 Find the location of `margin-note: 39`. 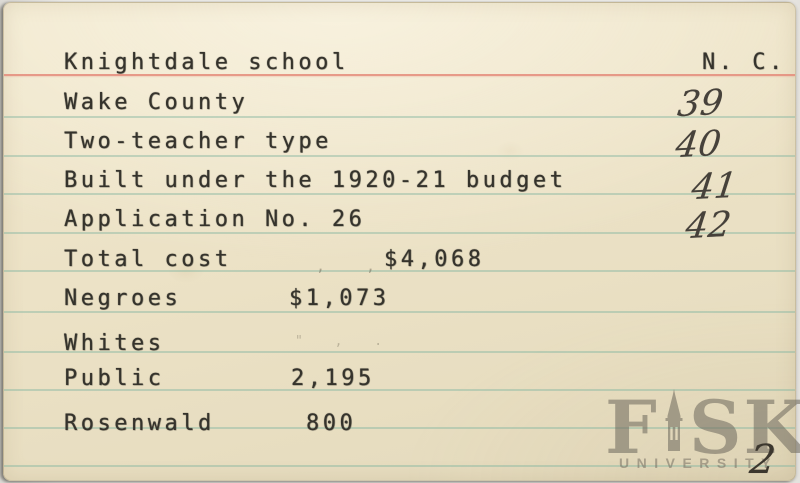

margin-note: 39 is located at coordinates (700, 104).